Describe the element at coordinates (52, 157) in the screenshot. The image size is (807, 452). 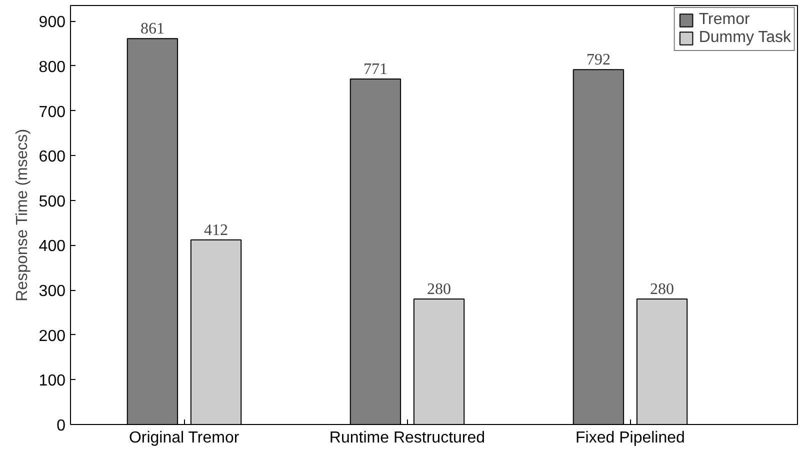
I see `y-tick-label: 600` at that location.